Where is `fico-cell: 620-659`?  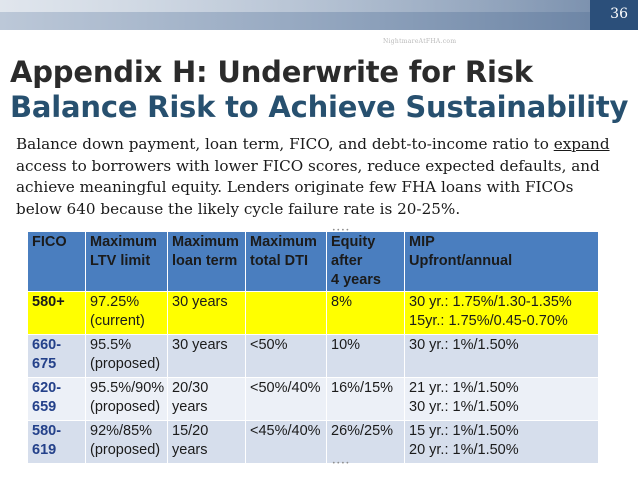 fico-cell: 620-659 is located at coordinates (56, 399).